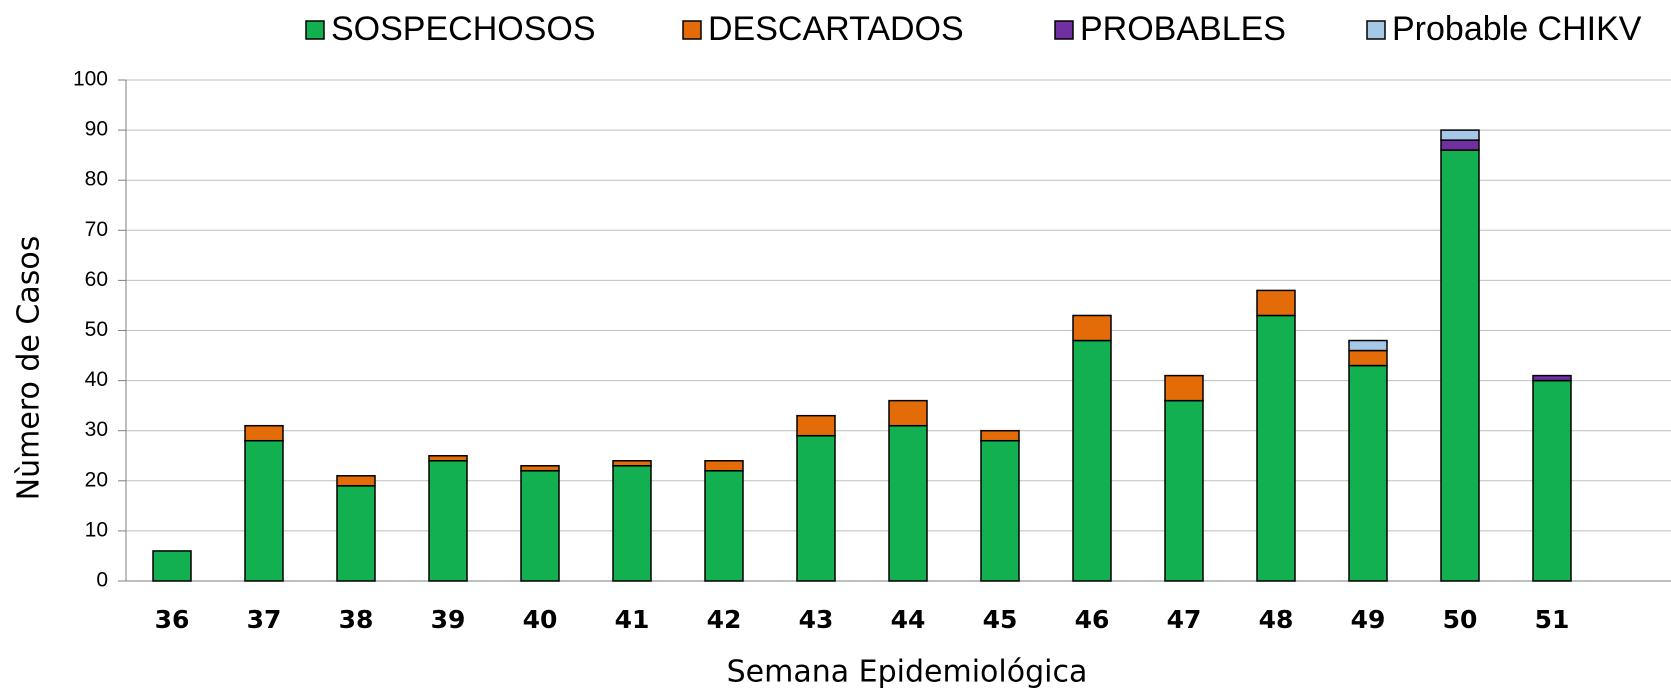 This screenshot has width=1671, height=691. Describe the element at coordinates (172, 619) in the screenshot. I see `x-tick-label: 36` at that location.